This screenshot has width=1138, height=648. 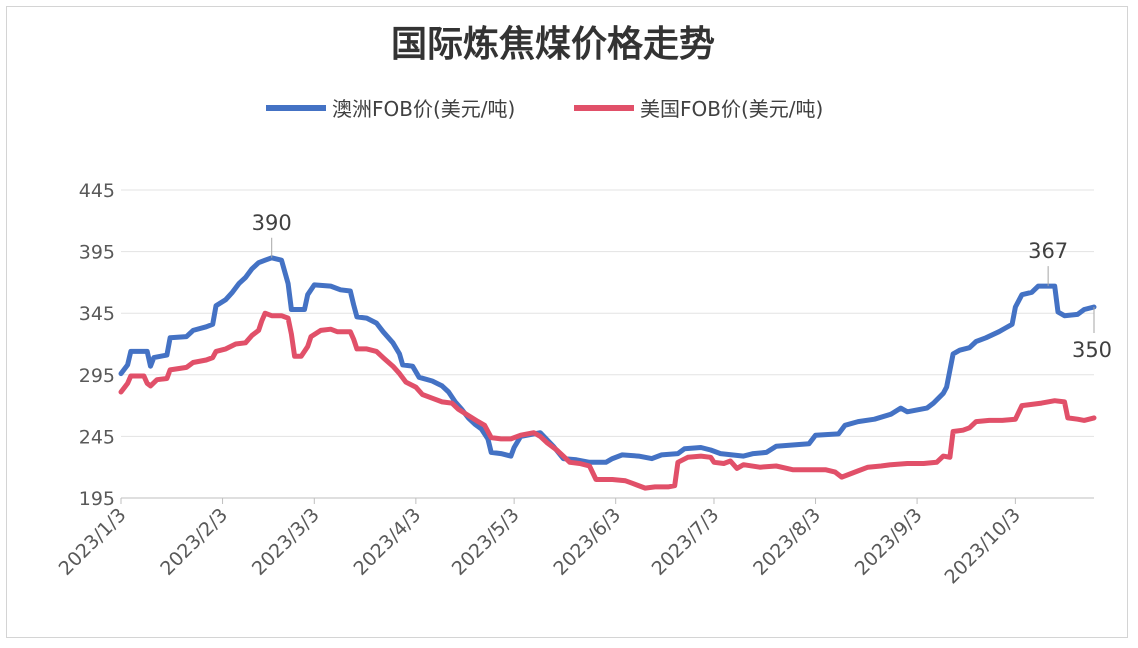 What do you see at coordinates (889, 542) in the screenshot?
I see `x-tick-label: 2023/9/3` at bounding box center [889, 542].